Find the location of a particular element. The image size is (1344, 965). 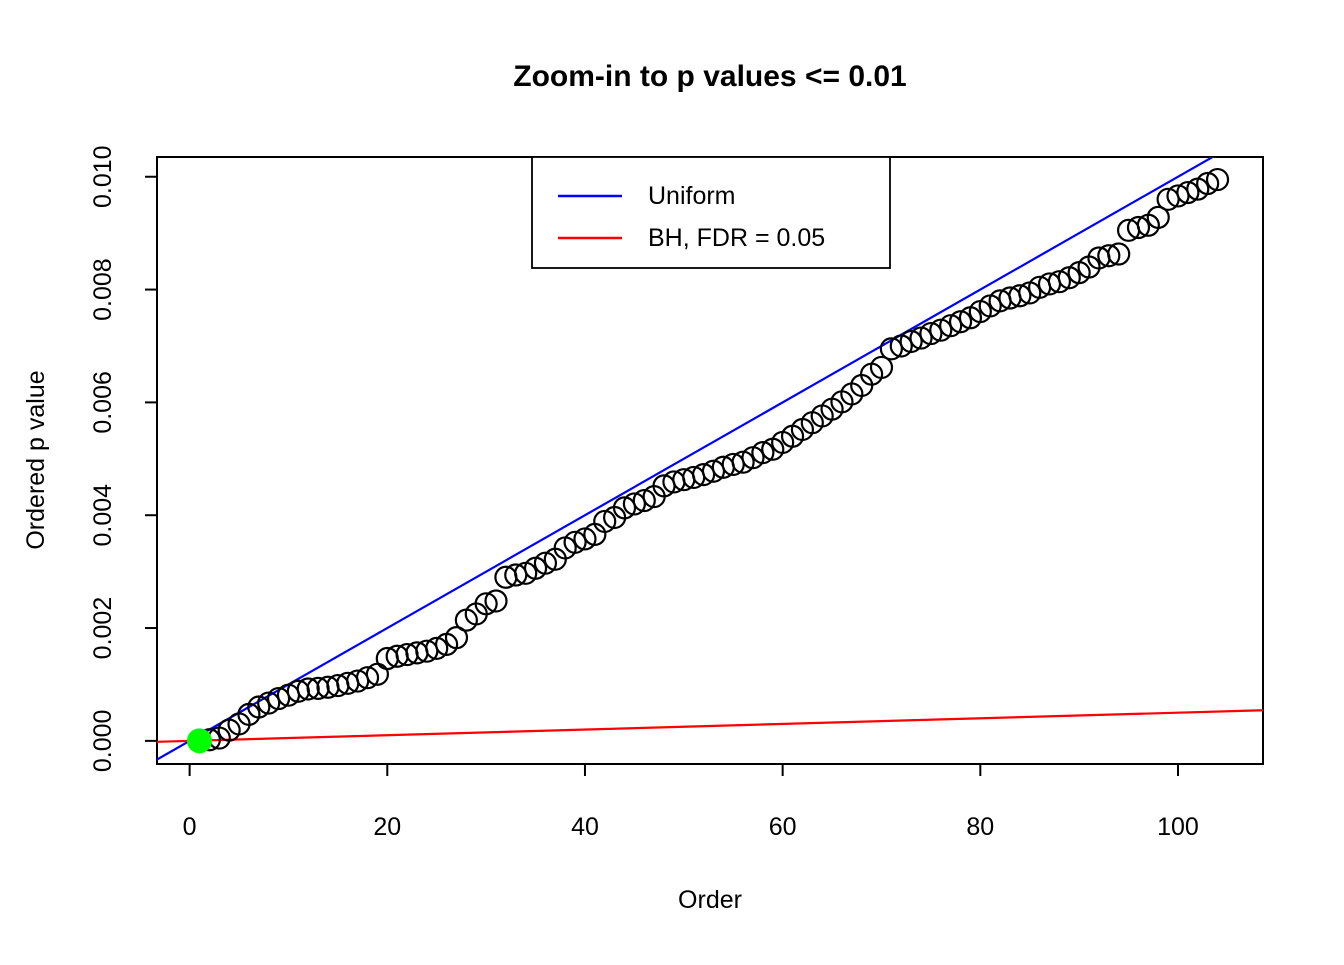

x-tick-label: 60 is located at coordinates (783, 827).